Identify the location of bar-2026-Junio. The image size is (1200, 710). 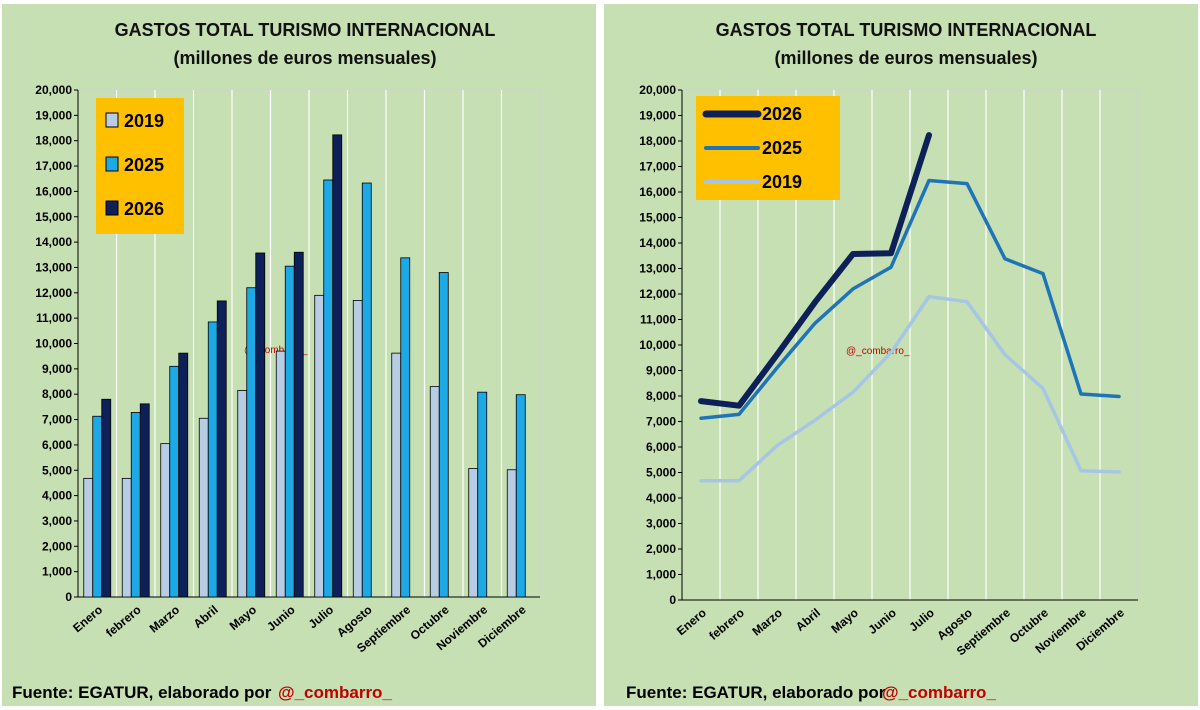
(298, 424).